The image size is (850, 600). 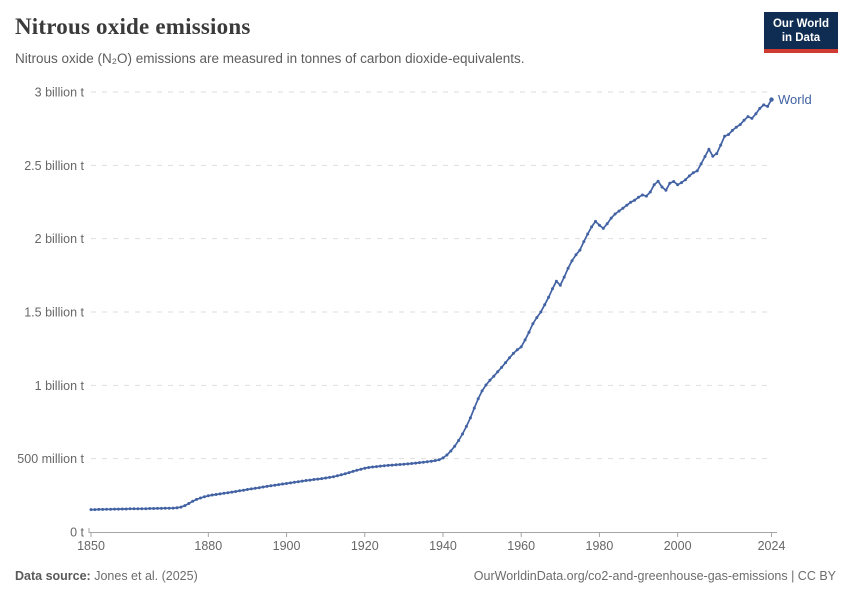 What do you see at coordinates (801, 32) in the screenshot?
I see `owid-logo: Our World in Data` at bounding box center [801, 32].